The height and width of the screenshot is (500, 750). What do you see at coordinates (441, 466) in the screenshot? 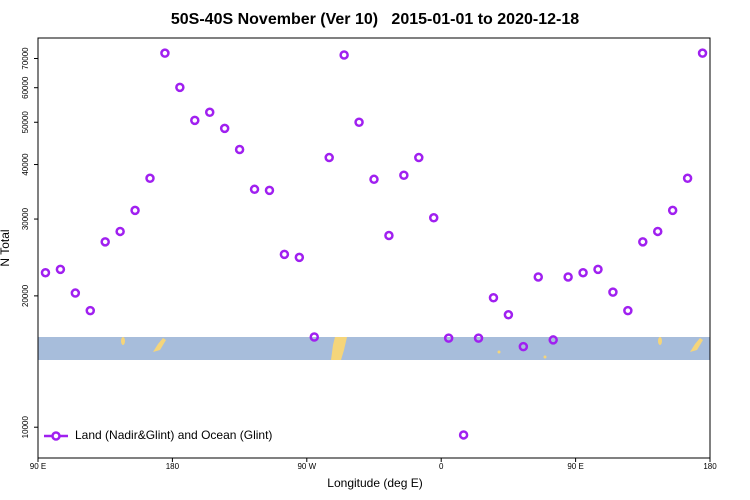
I see `x-tick-label: 0` at bounding box center [441, 466].